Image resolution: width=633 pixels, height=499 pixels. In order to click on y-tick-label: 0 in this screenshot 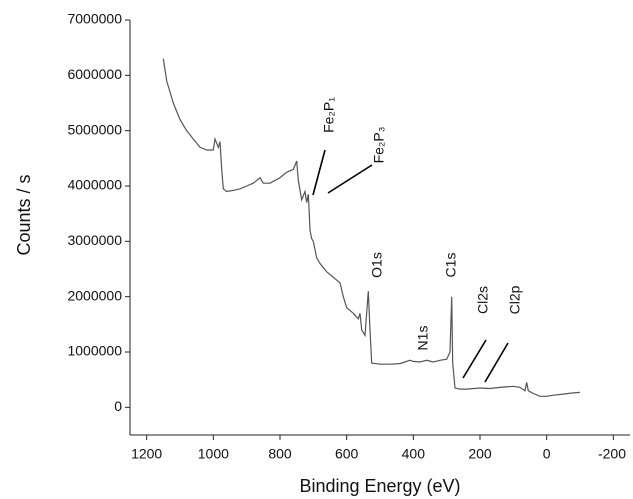, I will do `click(118, 406)`.